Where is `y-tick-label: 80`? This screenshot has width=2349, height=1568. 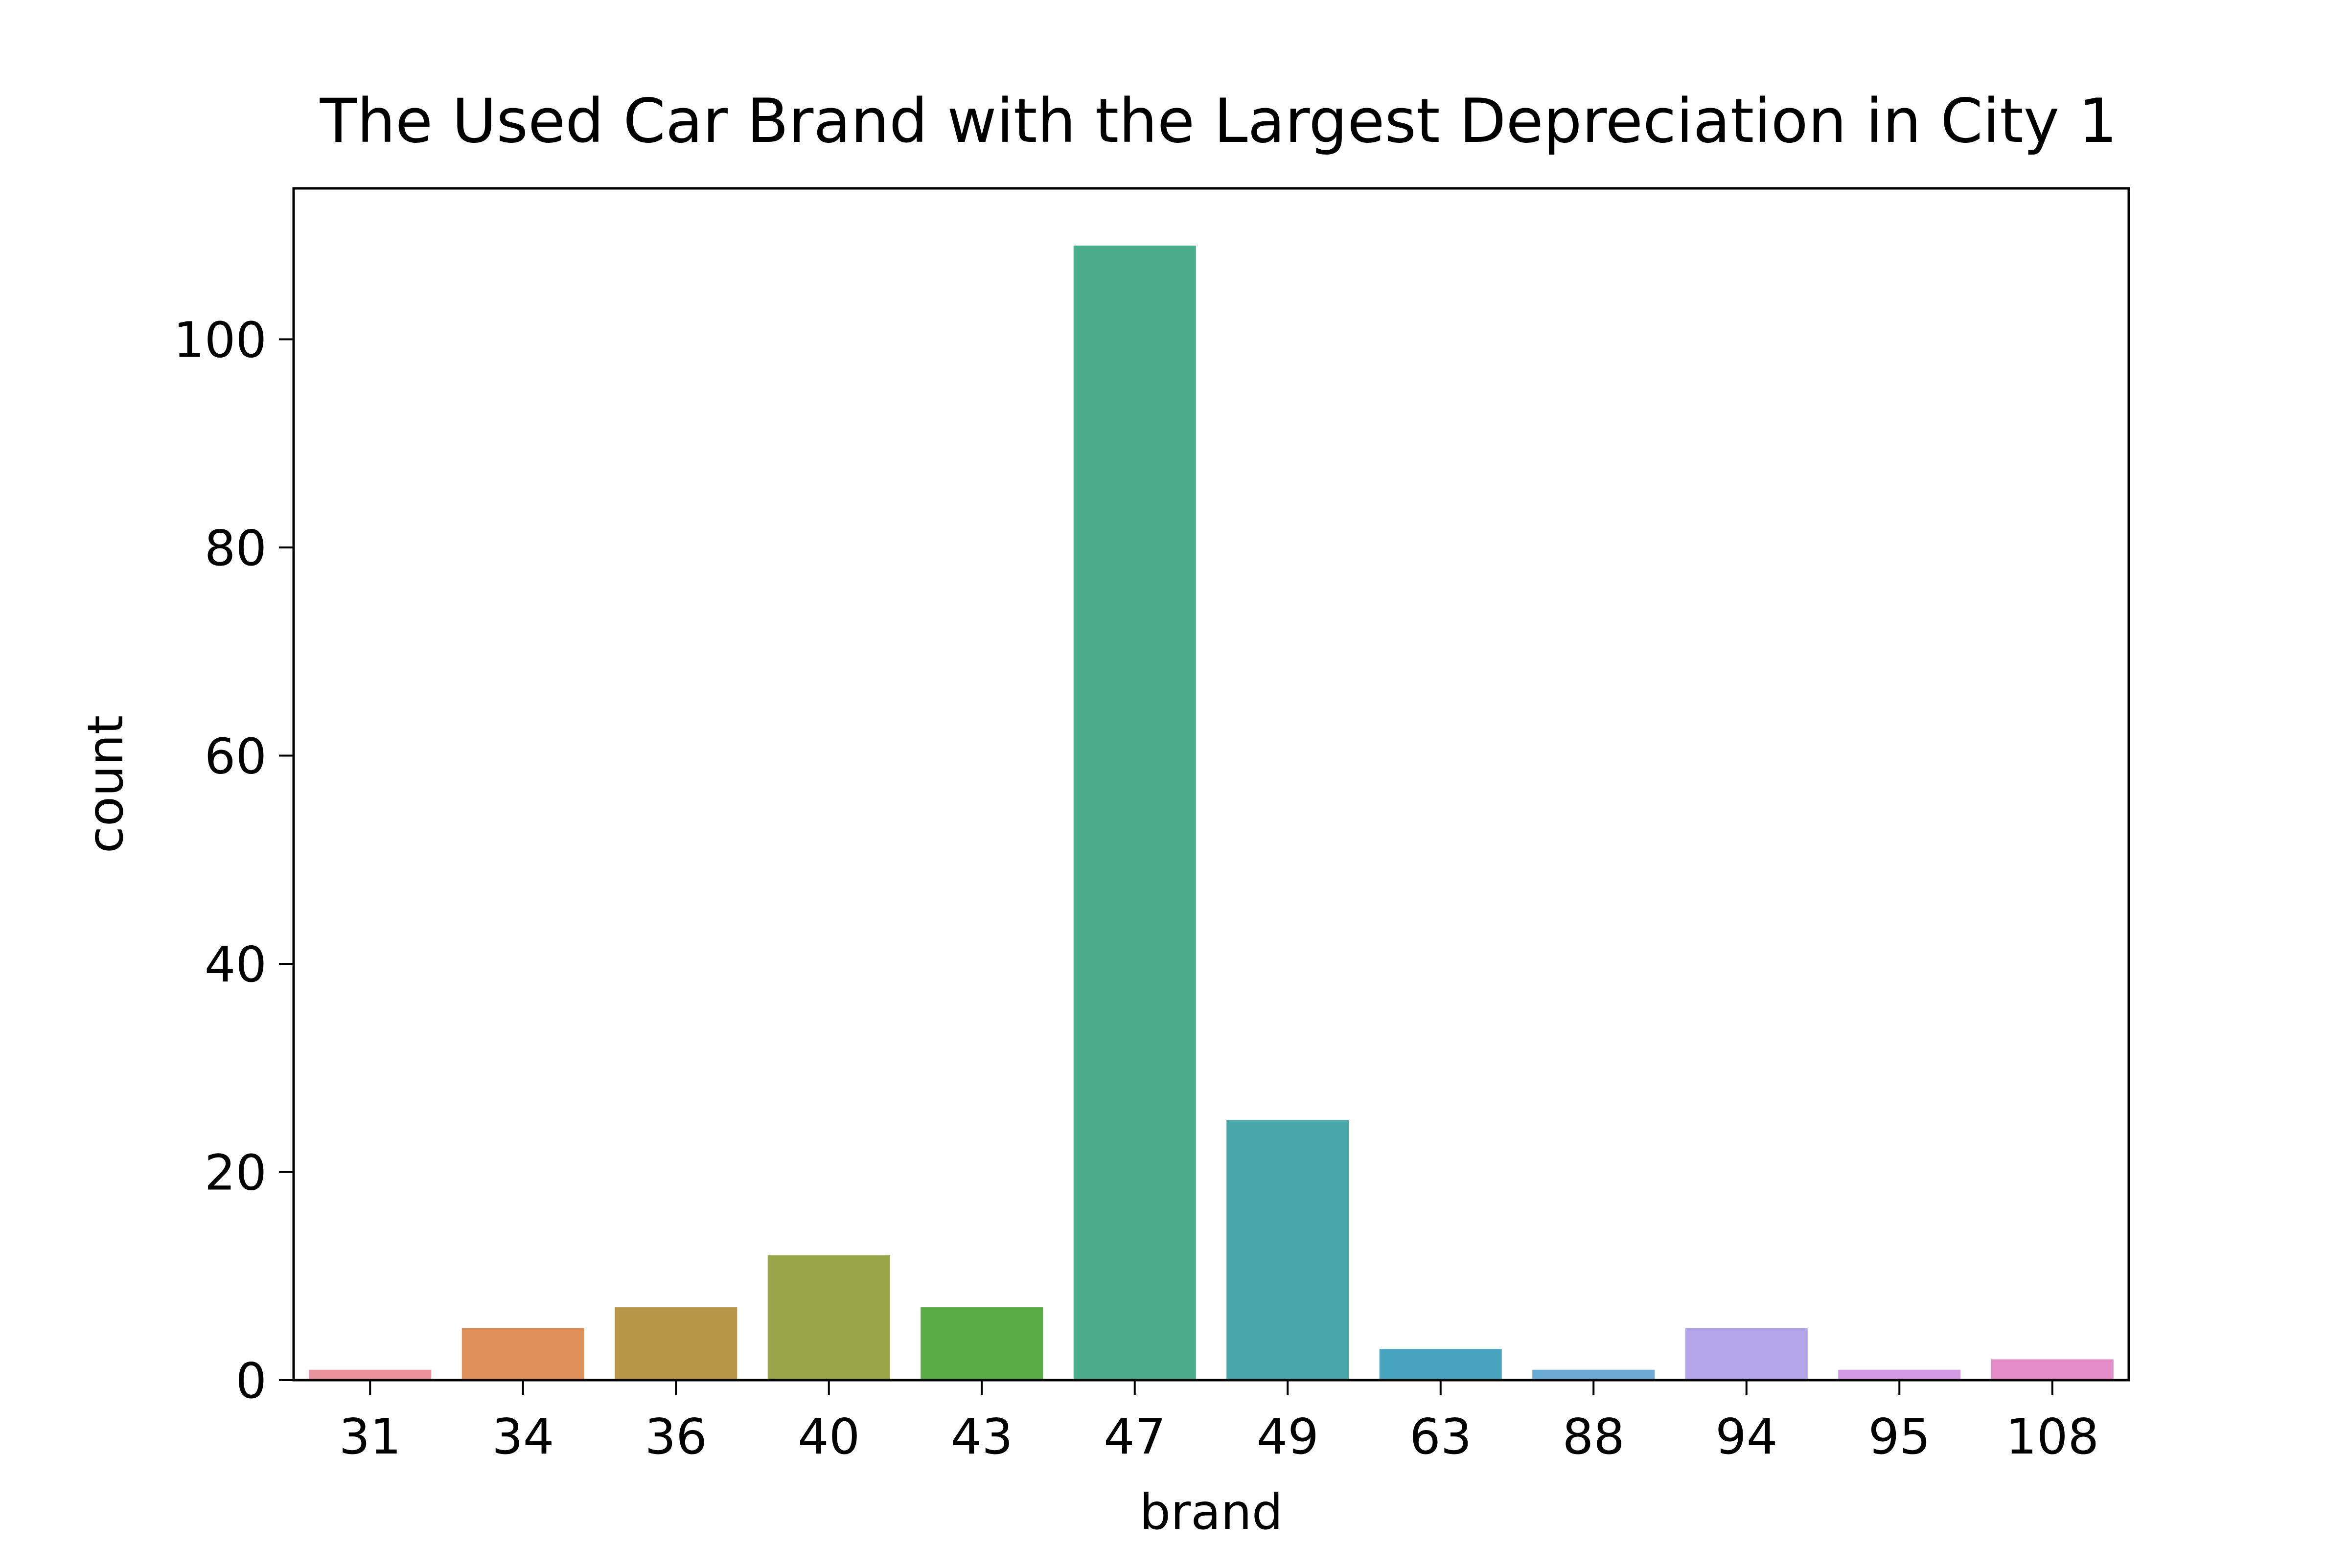
y-tick-label: 80 is located at coordinates (236, 549).